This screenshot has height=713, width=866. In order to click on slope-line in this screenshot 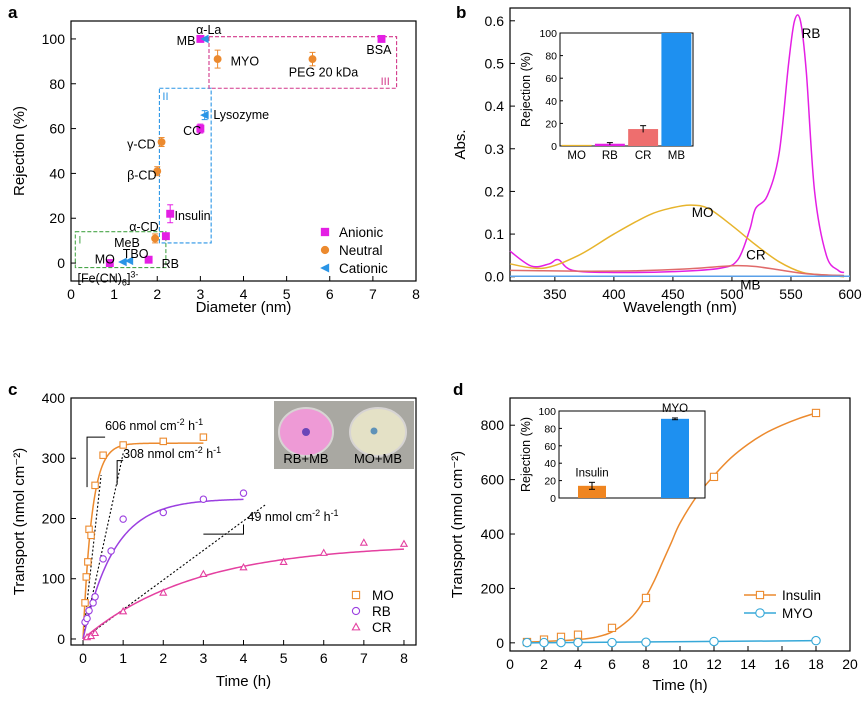, I will do `click(92, 557)`.